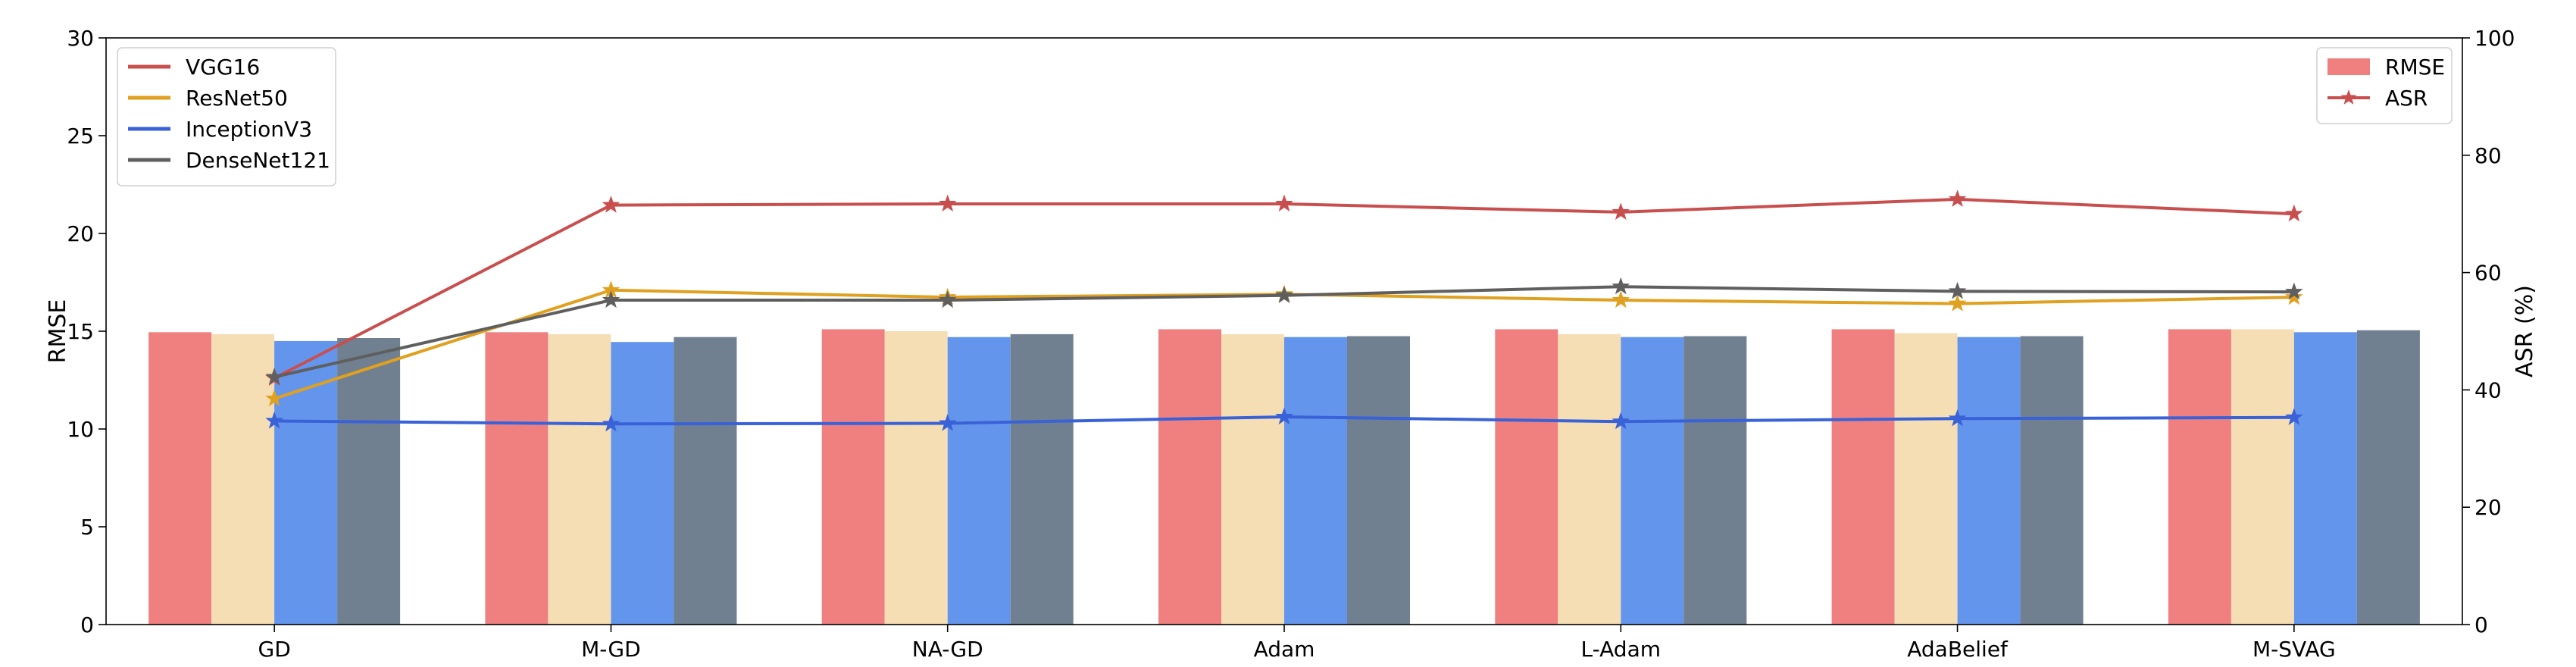  I want to click on asr-point-densenet121-m-gd, so click(611, 299).